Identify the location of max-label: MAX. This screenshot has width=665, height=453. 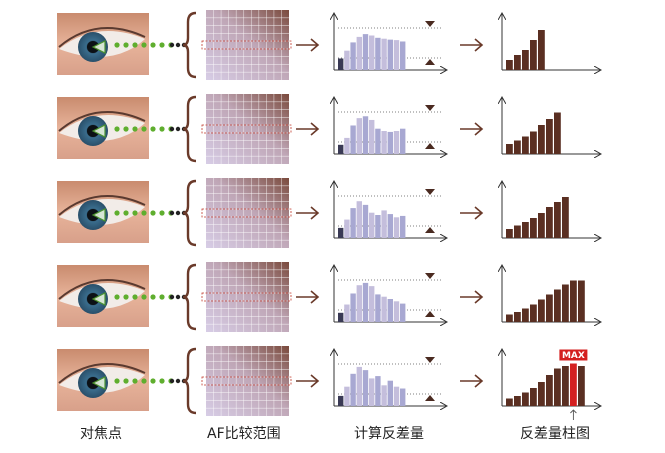
(573, 356).